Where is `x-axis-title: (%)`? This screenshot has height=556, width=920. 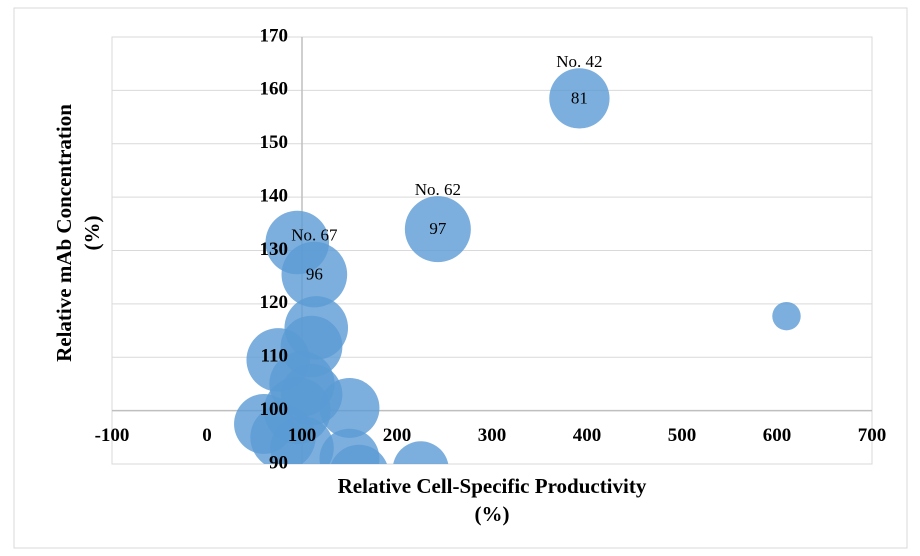
x-axis-title: (%) is located at coordinates (492, 514).